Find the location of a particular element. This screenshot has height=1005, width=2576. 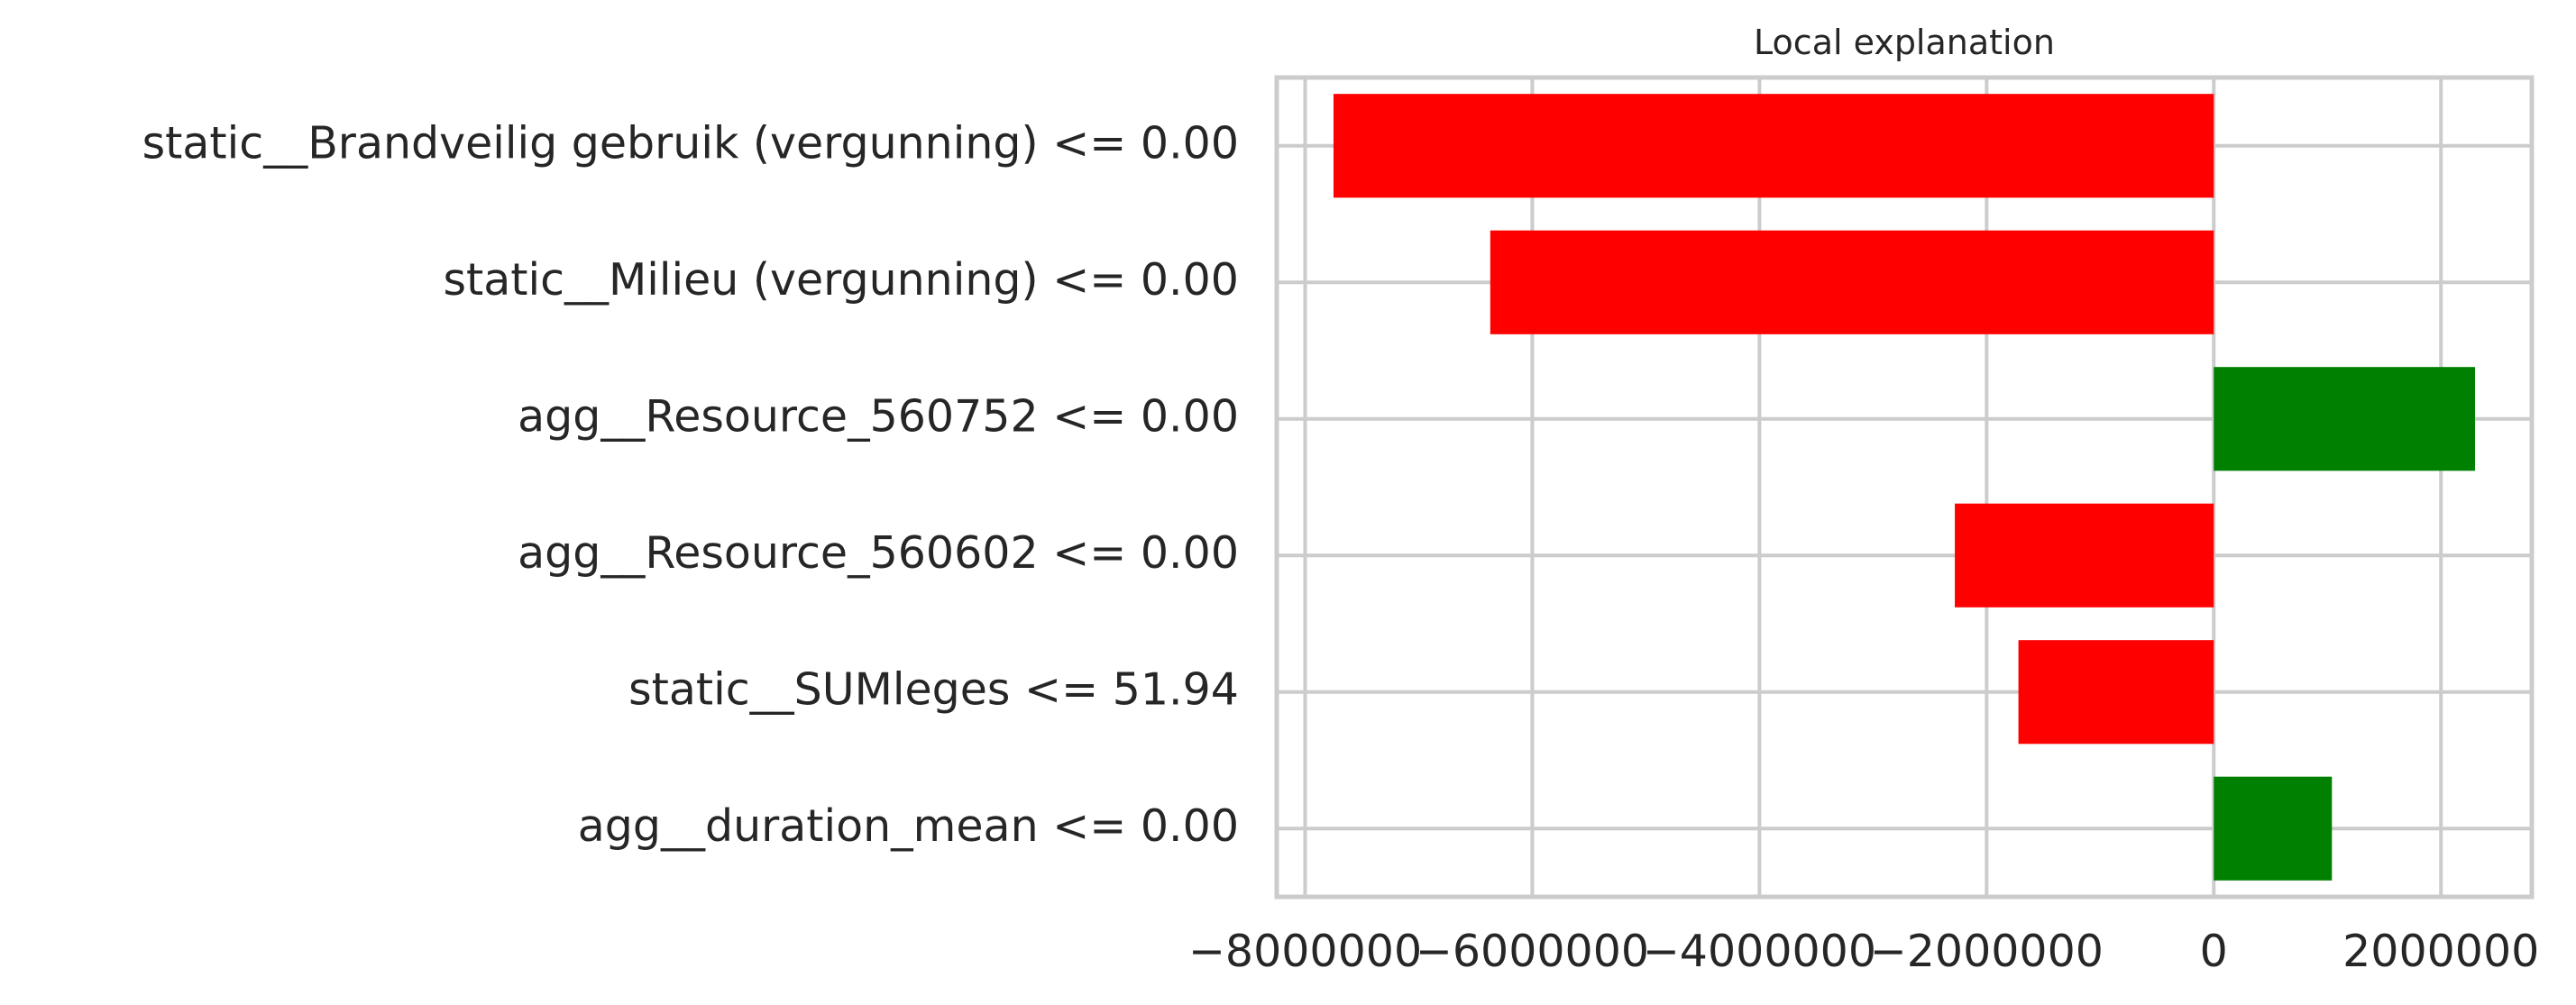

x-tick-label: −6000000 is located at coordinates (1532, 951).